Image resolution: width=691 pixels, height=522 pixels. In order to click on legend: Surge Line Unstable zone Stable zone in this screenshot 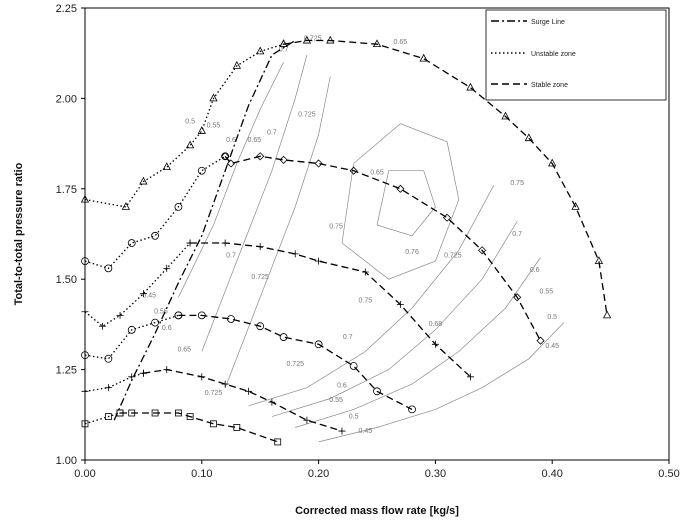, I will do `click(576, 55)`.